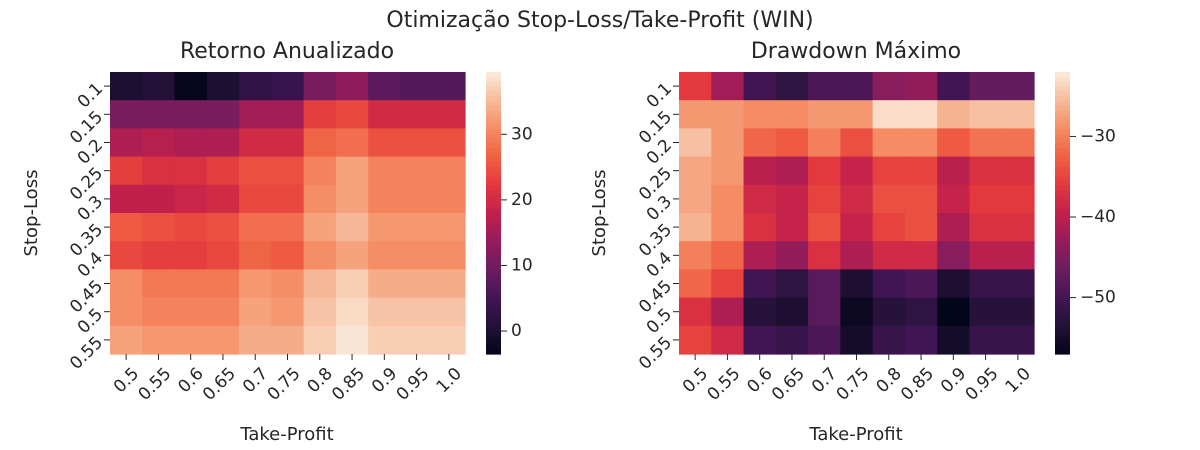 This screenshot has width=1200, height=450. I want to click on y-tick-label: 0.55, so click(655, 353).